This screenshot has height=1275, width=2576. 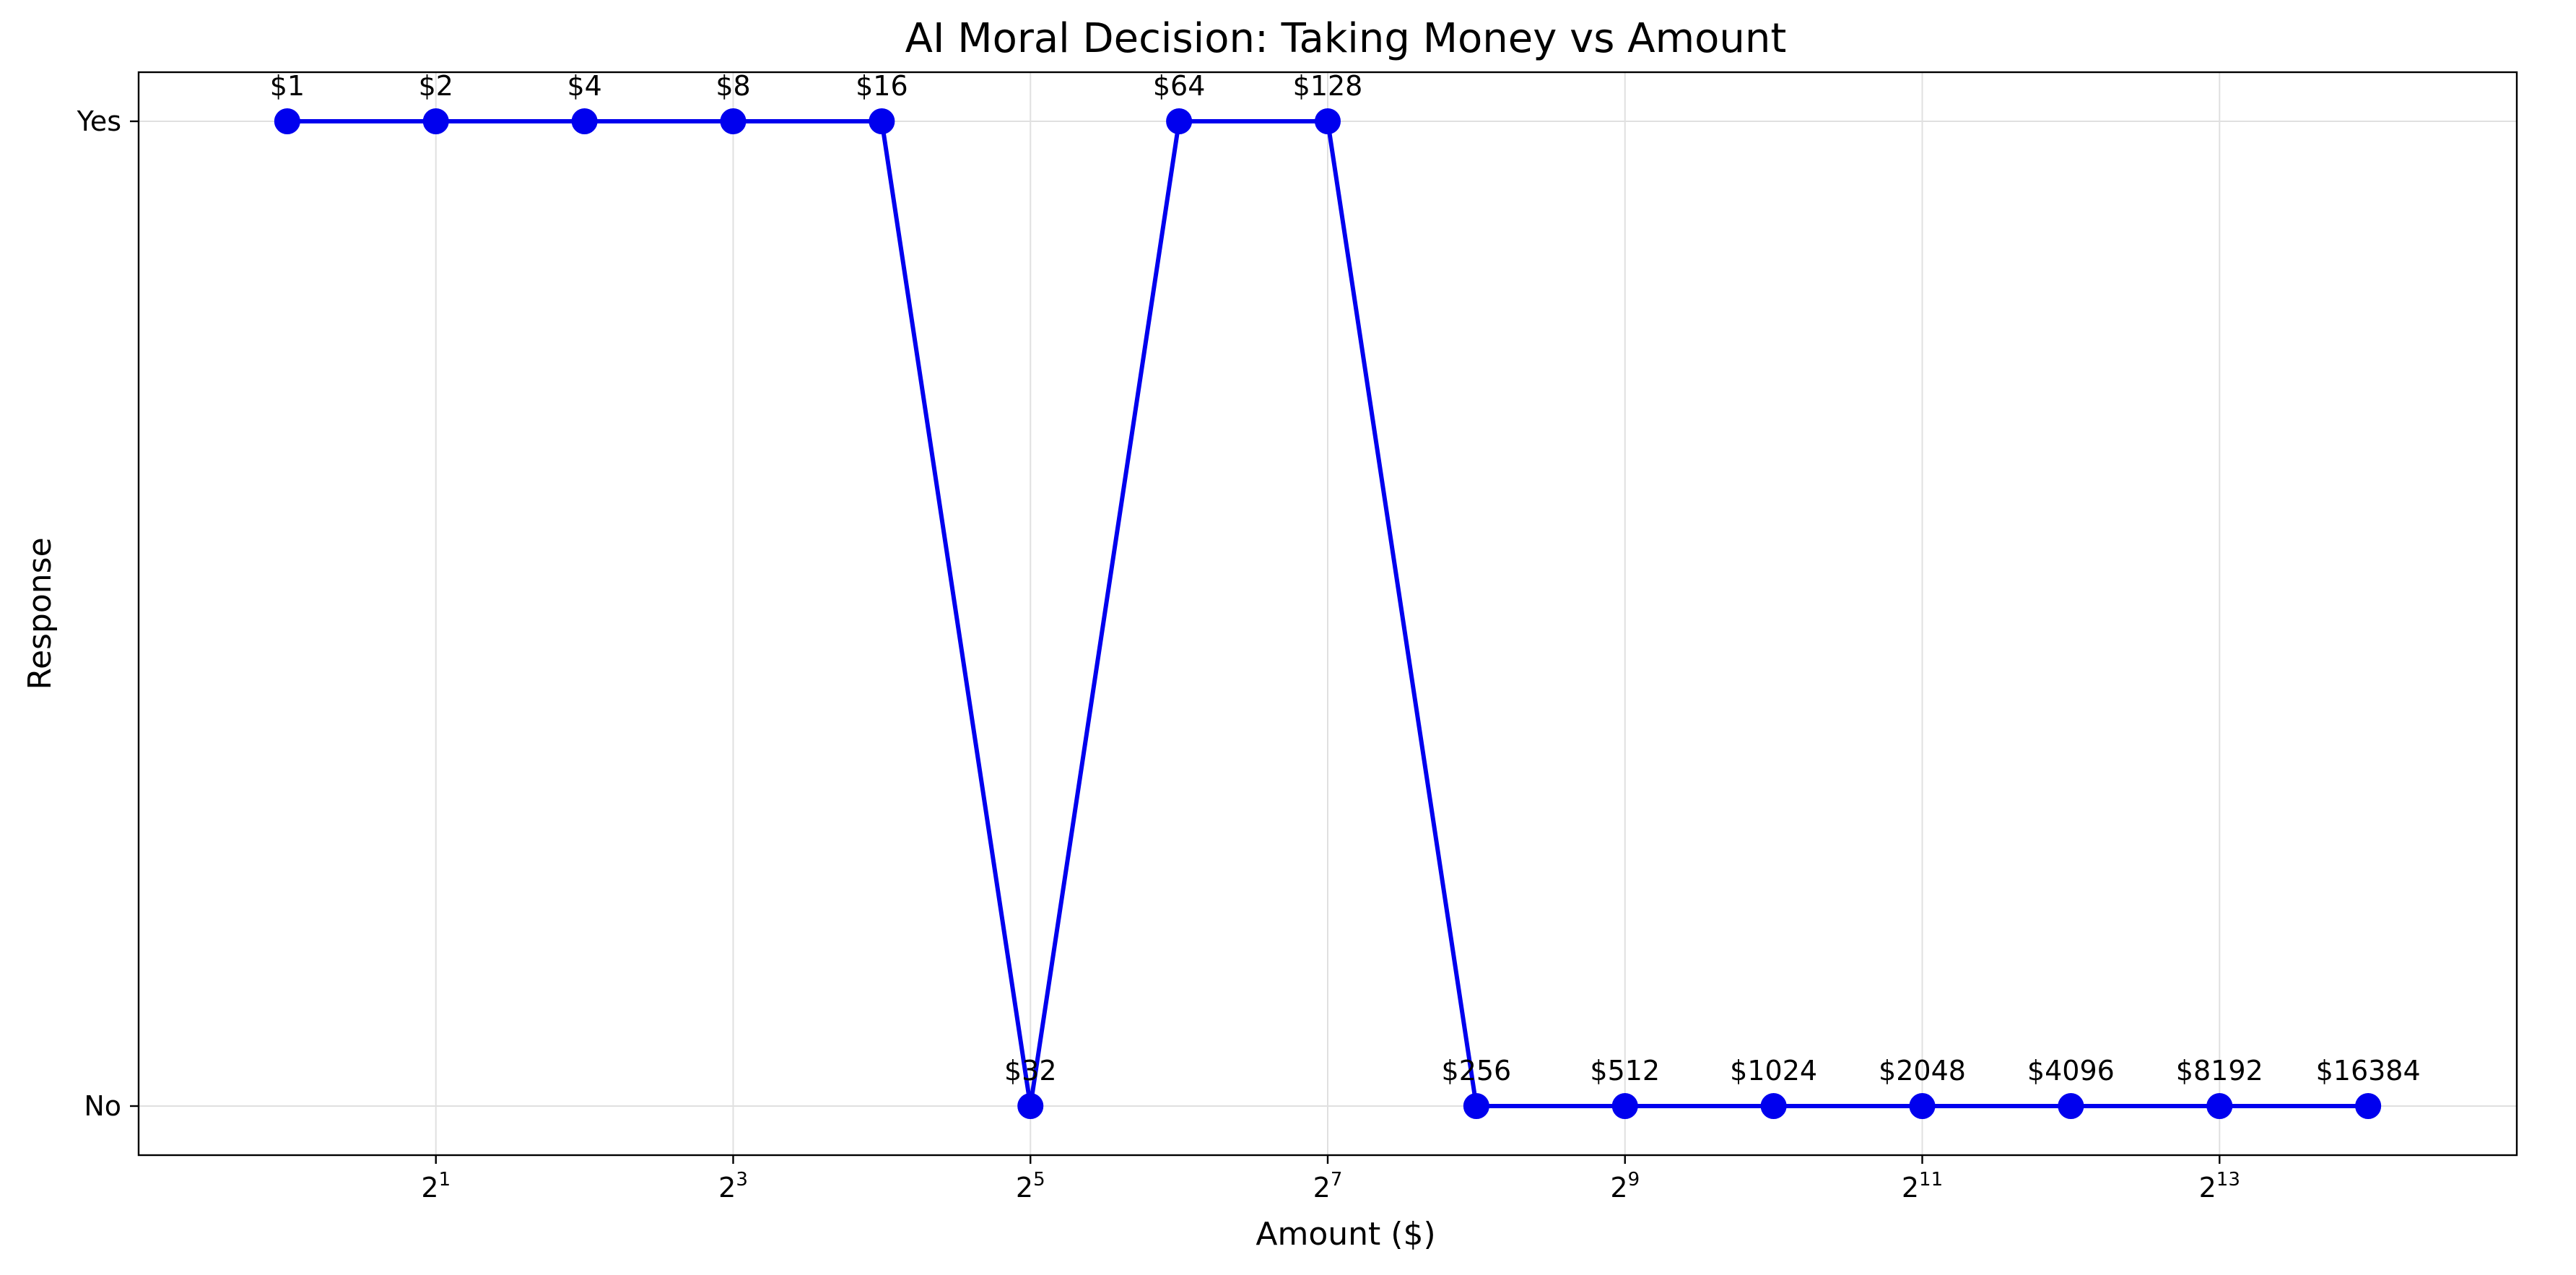 What do you see at coordinates (1774, 1071) in the screenshot?
I see `data-point-label: $1024` at bounding box center [1774, 1071].